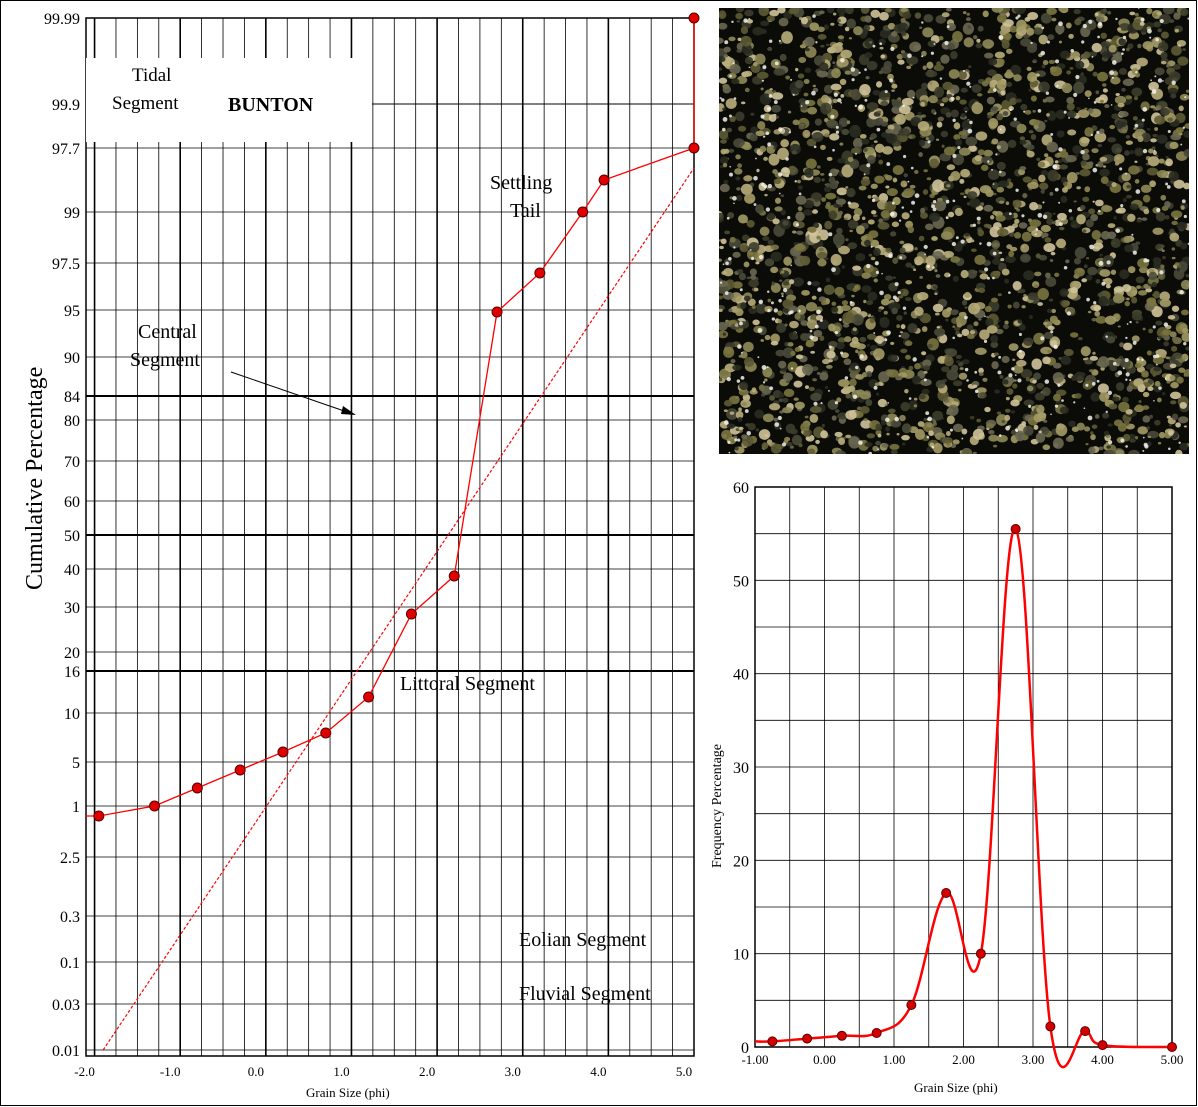  I want to click on x-tick-label: 5.0, so click(684, 1071).